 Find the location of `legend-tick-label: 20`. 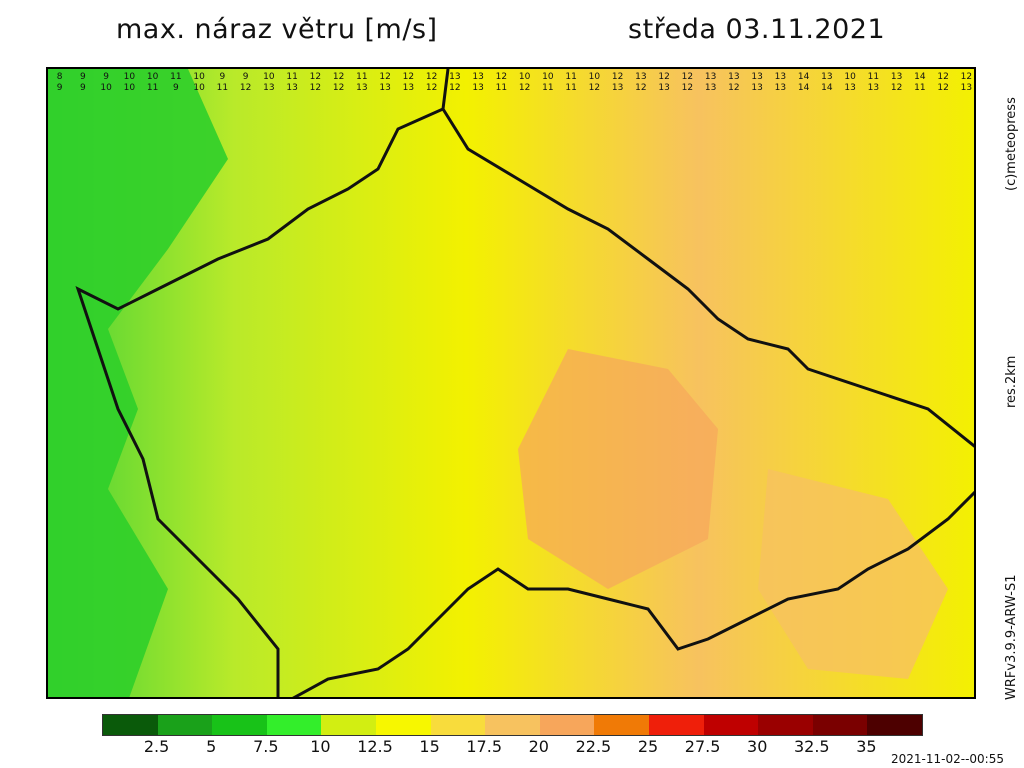

legend-tick-label: 20 is located at coordinates (538, 746).